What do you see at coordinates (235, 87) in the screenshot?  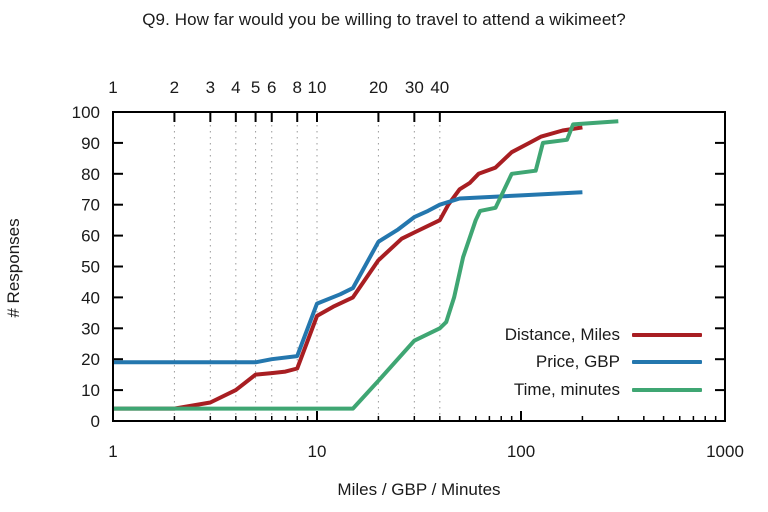 I see `x2-tick-label: 4` at bounding box center [235, 87].